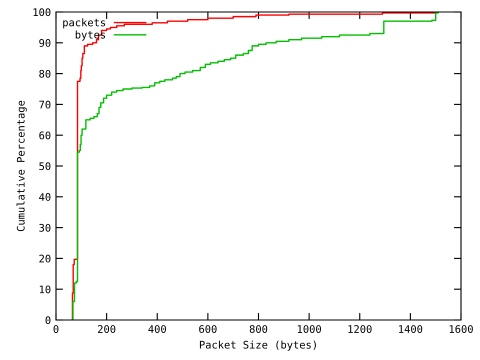 Image resolution: width=480 pixels, height=360 pixels. What do you see at coordinates (56, 329) in the screenshot?
I see `x-tick-label: 0` at bounding box center [56, 329].